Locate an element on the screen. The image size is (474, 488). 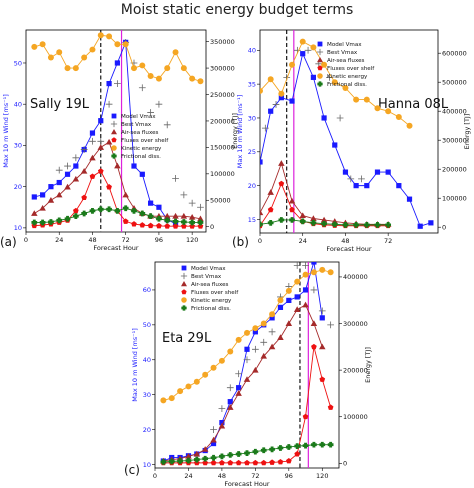
y-tick-label: 50 is located at coordinates (18, 63).